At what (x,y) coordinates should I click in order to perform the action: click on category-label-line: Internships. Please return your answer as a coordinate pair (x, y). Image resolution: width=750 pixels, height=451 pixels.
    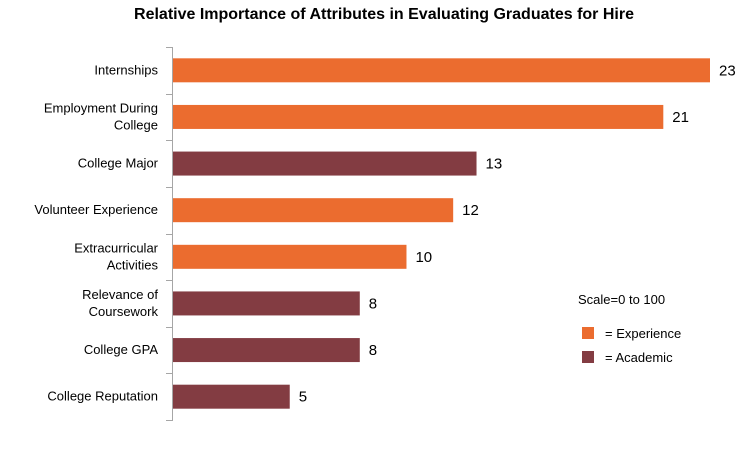
    Looking at the image, I should click on (126, 69).